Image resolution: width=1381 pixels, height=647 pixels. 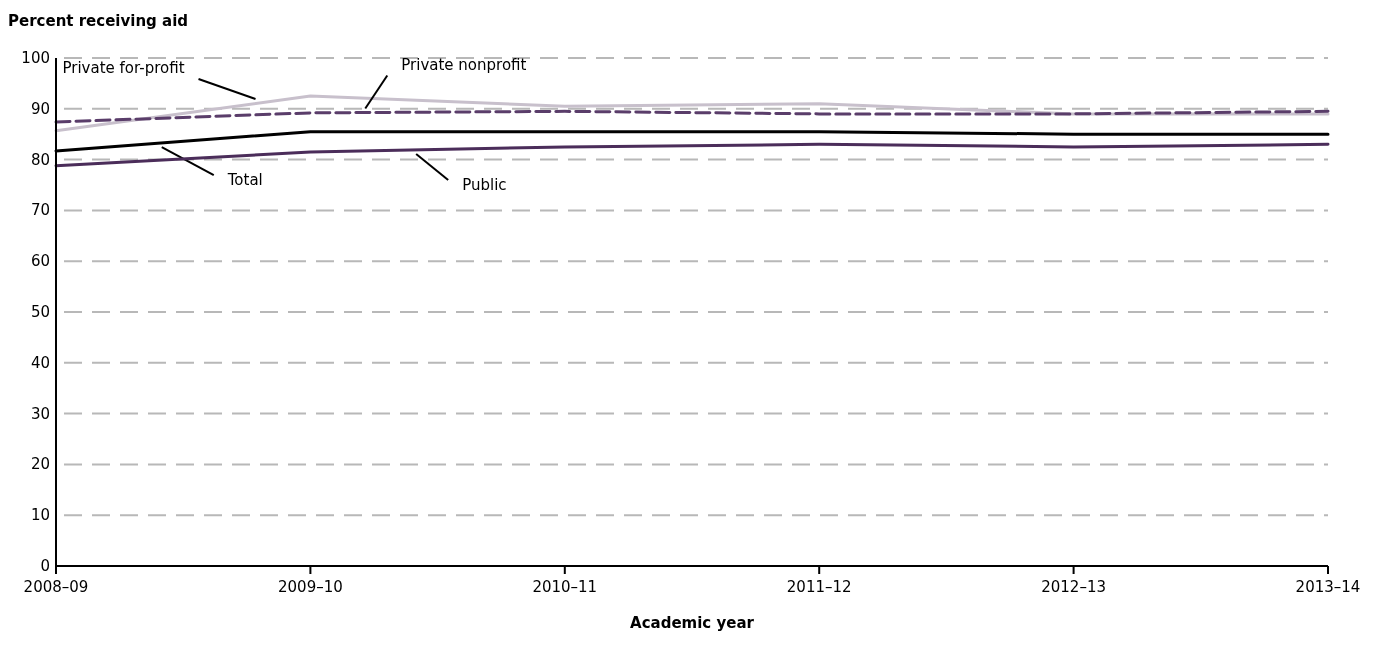 I want to click on x-axis-title: Academic year, so click(x=692, y=623).